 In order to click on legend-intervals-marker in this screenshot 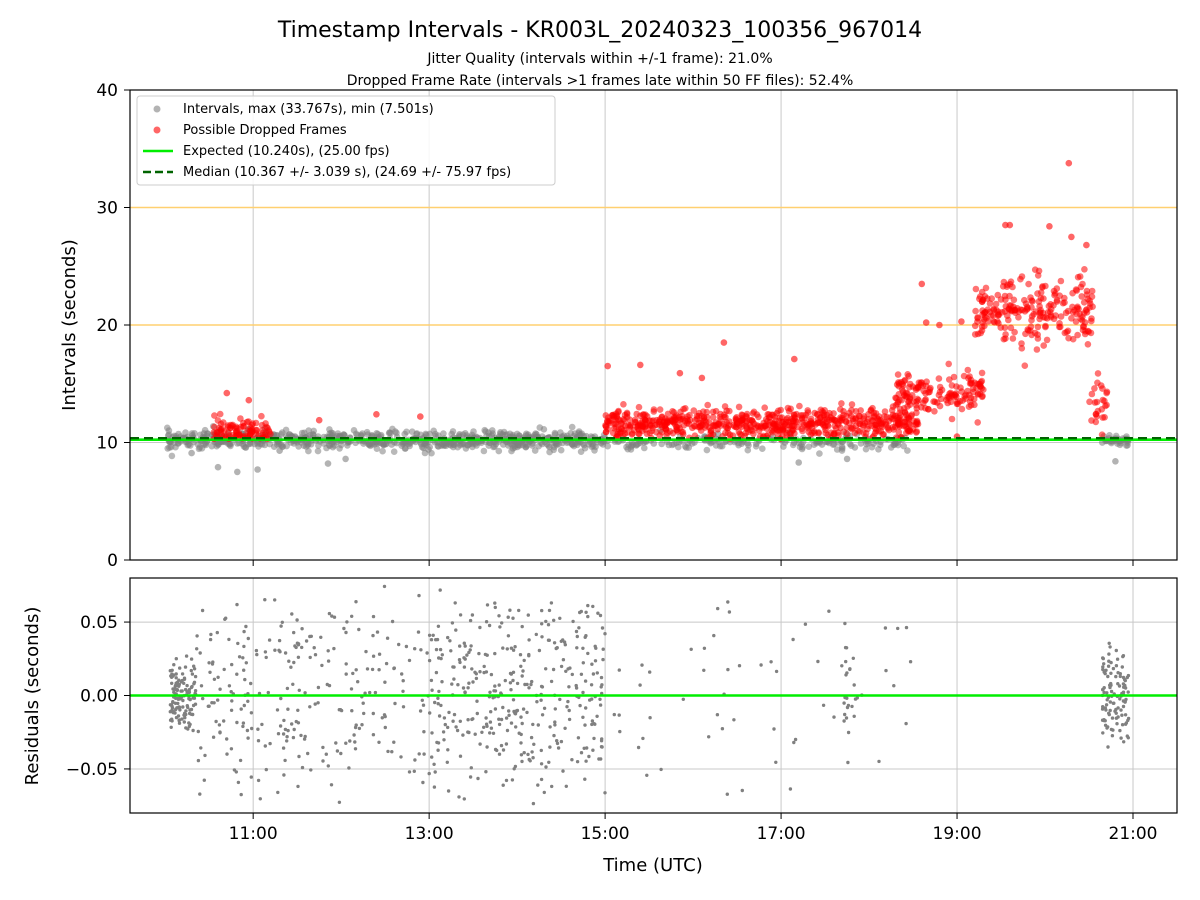, I will do `click(157, 109)`.